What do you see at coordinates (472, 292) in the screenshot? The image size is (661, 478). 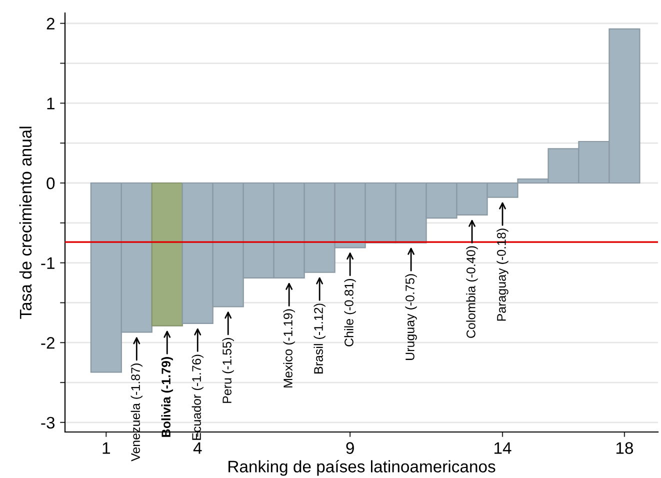 I see `annotation: Colombia (-0.40)` at bounding box center [472, 292].